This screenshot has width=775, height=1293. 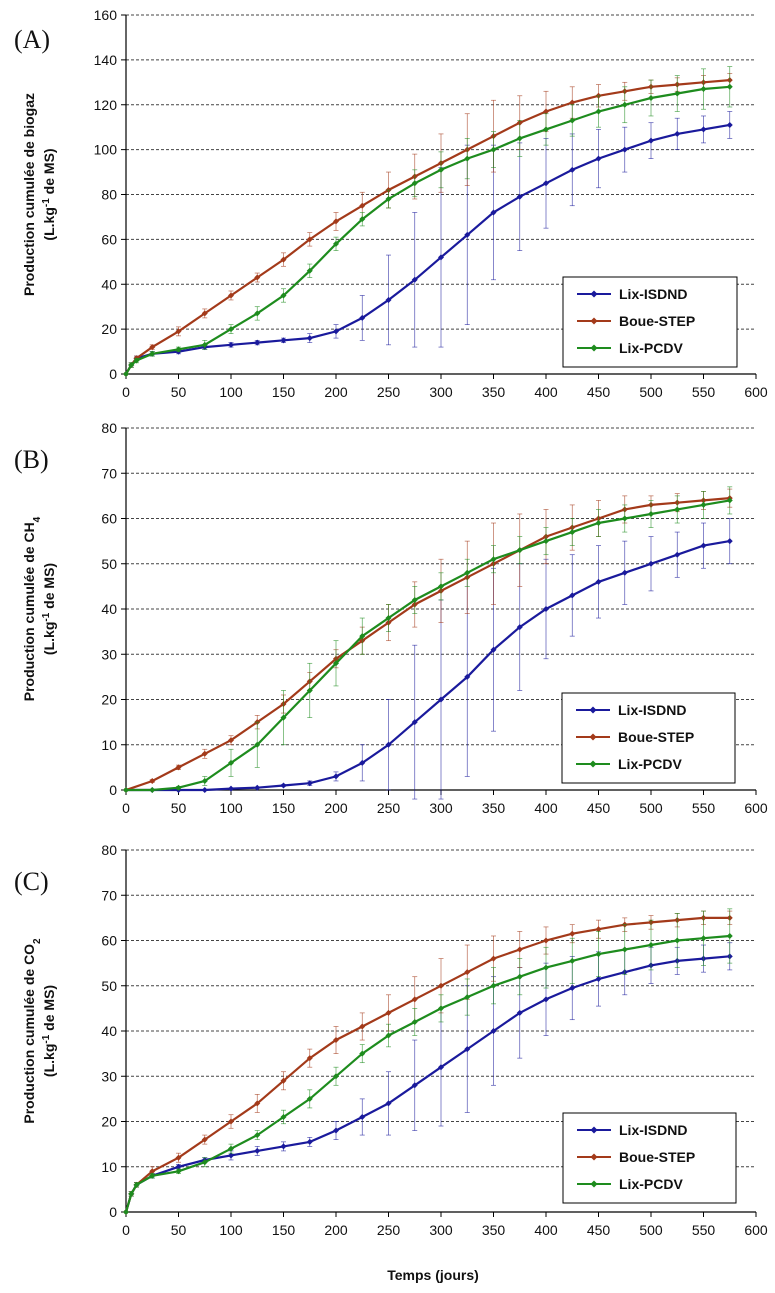 What do you see at coordinates (389, 392) in the screenshot?
I see `x-tick-label: 250` at bounding box center [389, 392].